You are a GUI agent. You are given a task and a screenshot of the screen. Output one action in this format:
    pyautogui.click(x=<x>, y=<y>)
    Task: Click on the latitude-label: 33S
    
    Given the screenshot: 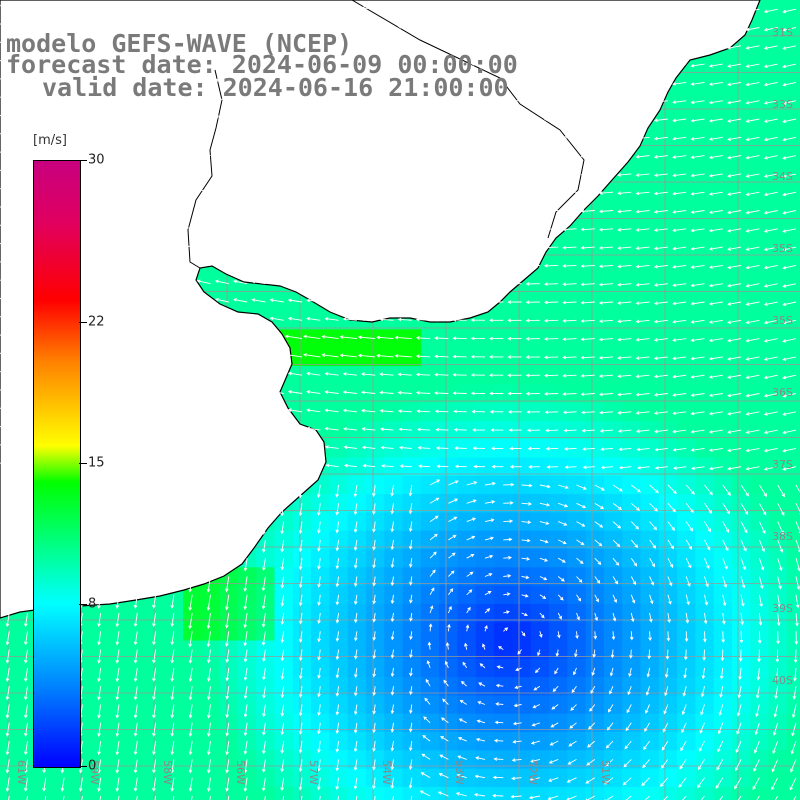 What is the action you would take?
    pyautogui.click(x=782, y=104)
    